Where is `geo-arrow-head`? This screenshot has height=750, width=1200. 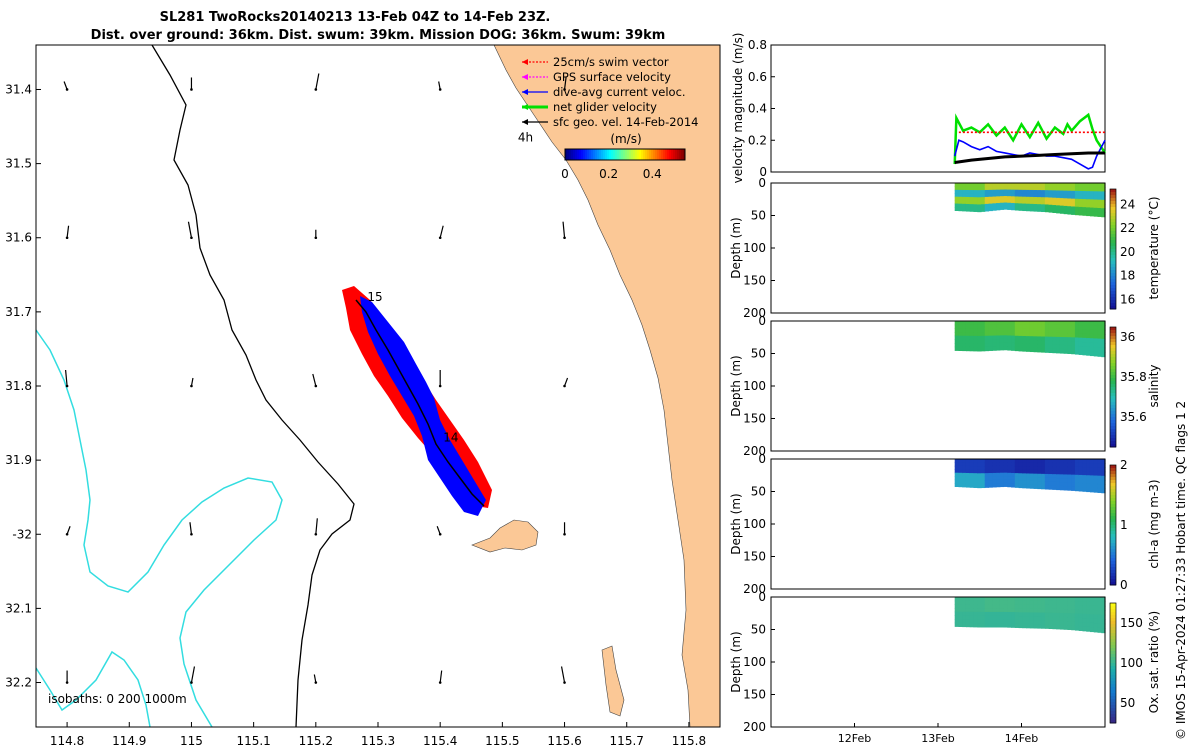 geo-arrow-head is located at coordinates (316, 386).